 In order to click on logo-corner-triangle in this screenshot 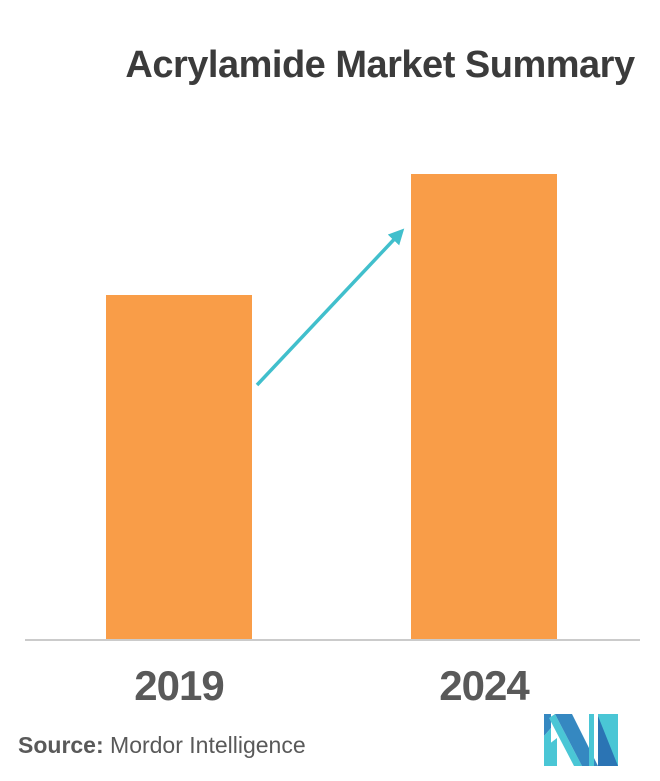, I will do `click(550, 752)`.